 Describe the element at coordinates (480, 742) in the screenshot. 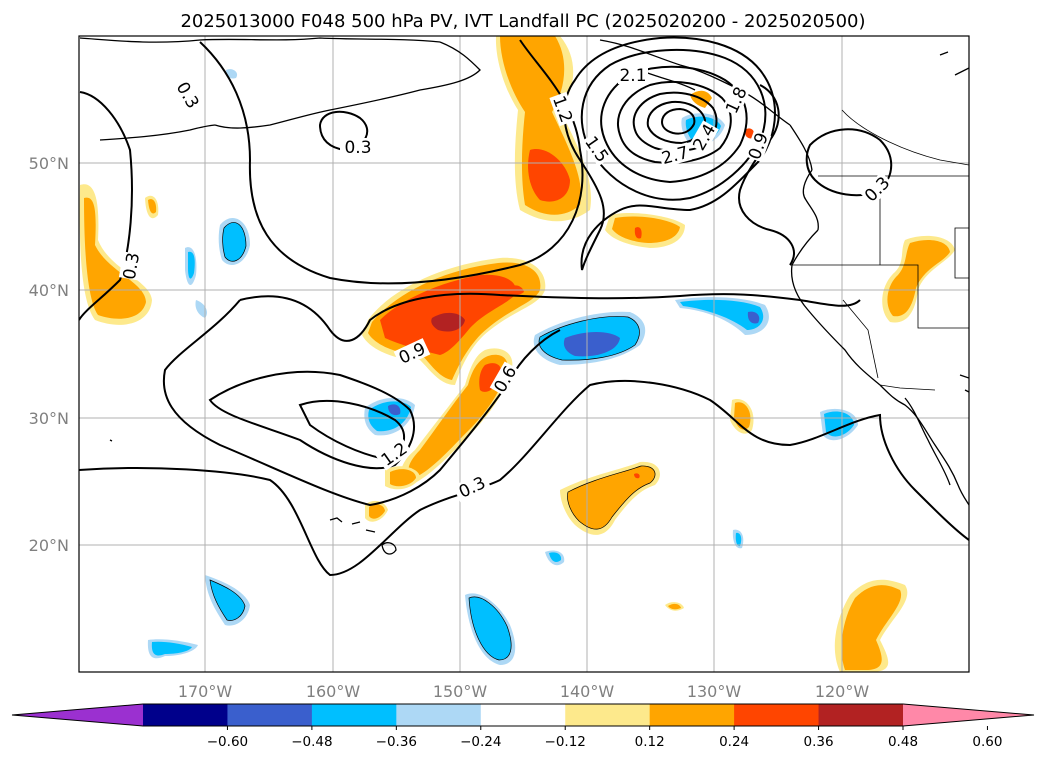

I see `colorbar-tick-label: −0.24` at that location.